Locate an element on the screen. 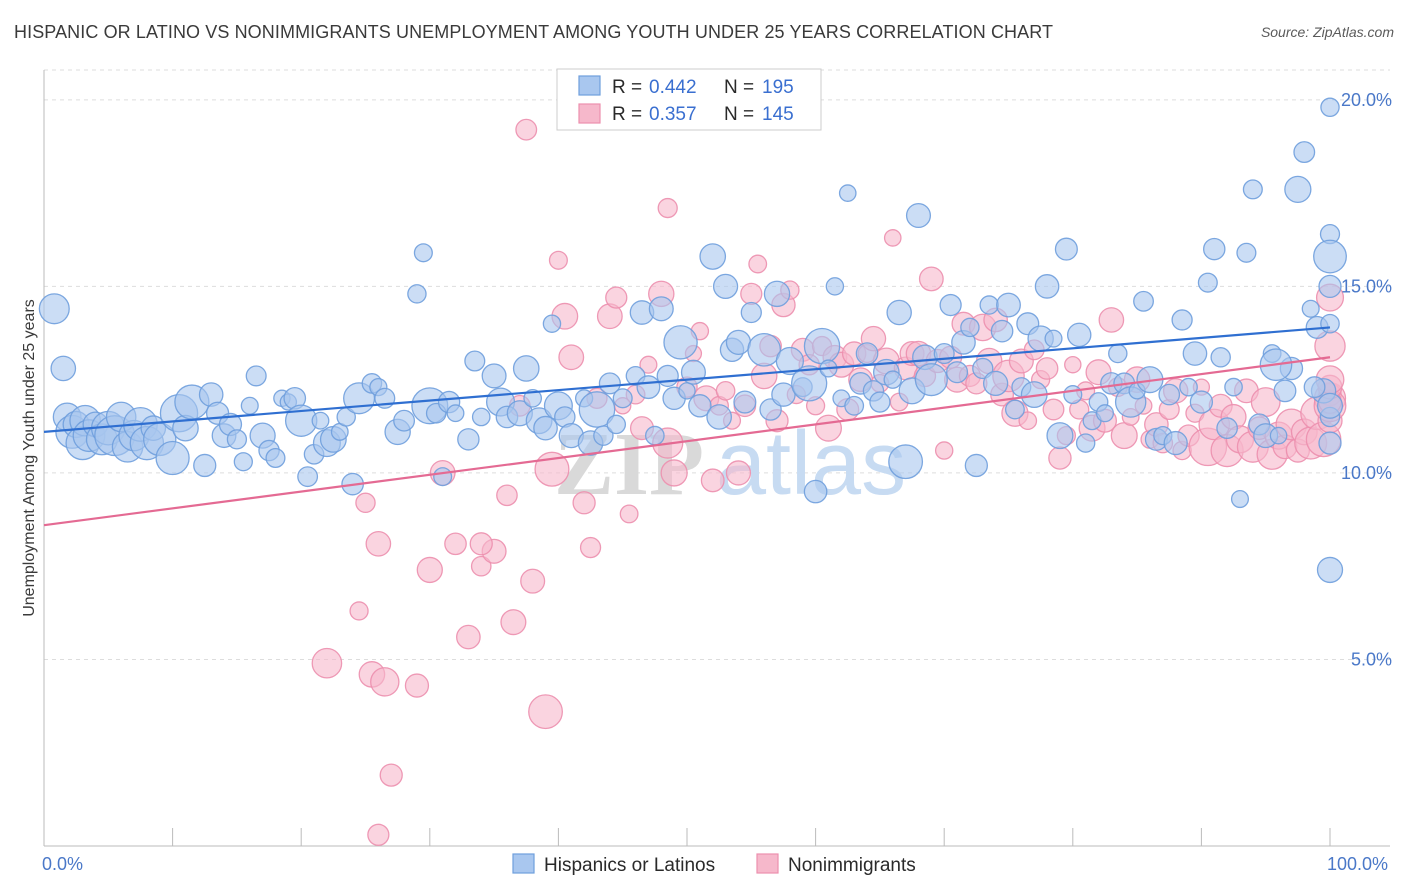  legend-pink-n-value: 145 is located at coordinates (778, 114).